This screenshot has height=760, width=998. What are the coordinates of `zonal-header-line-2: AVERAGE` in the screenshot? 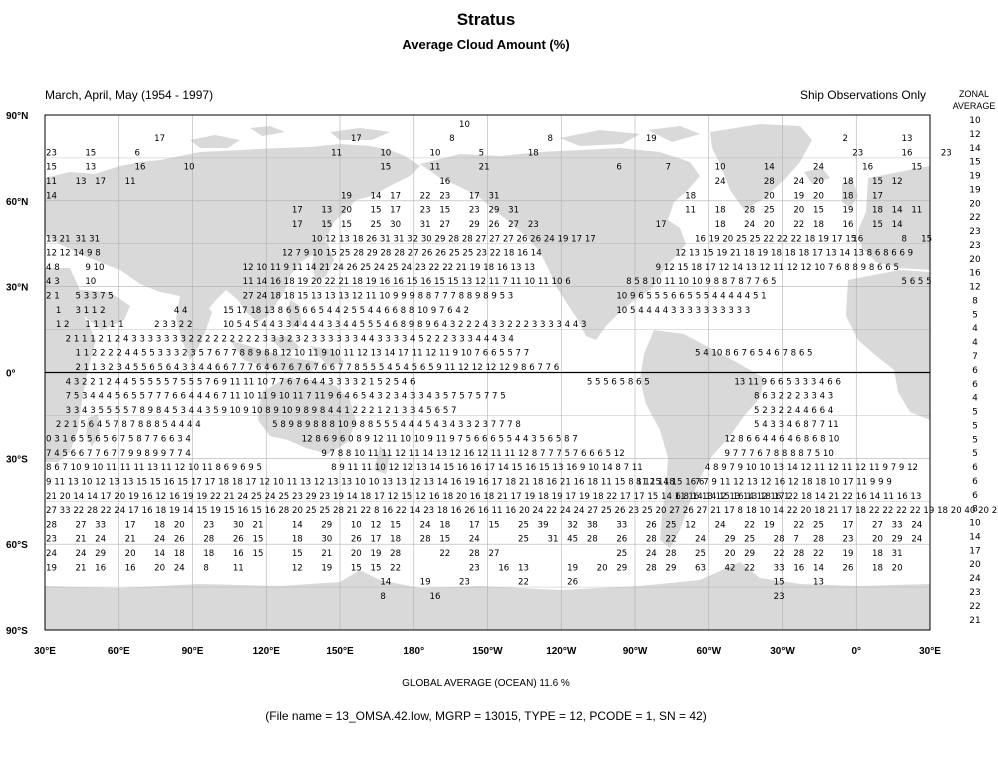 It's located at (974, 106).